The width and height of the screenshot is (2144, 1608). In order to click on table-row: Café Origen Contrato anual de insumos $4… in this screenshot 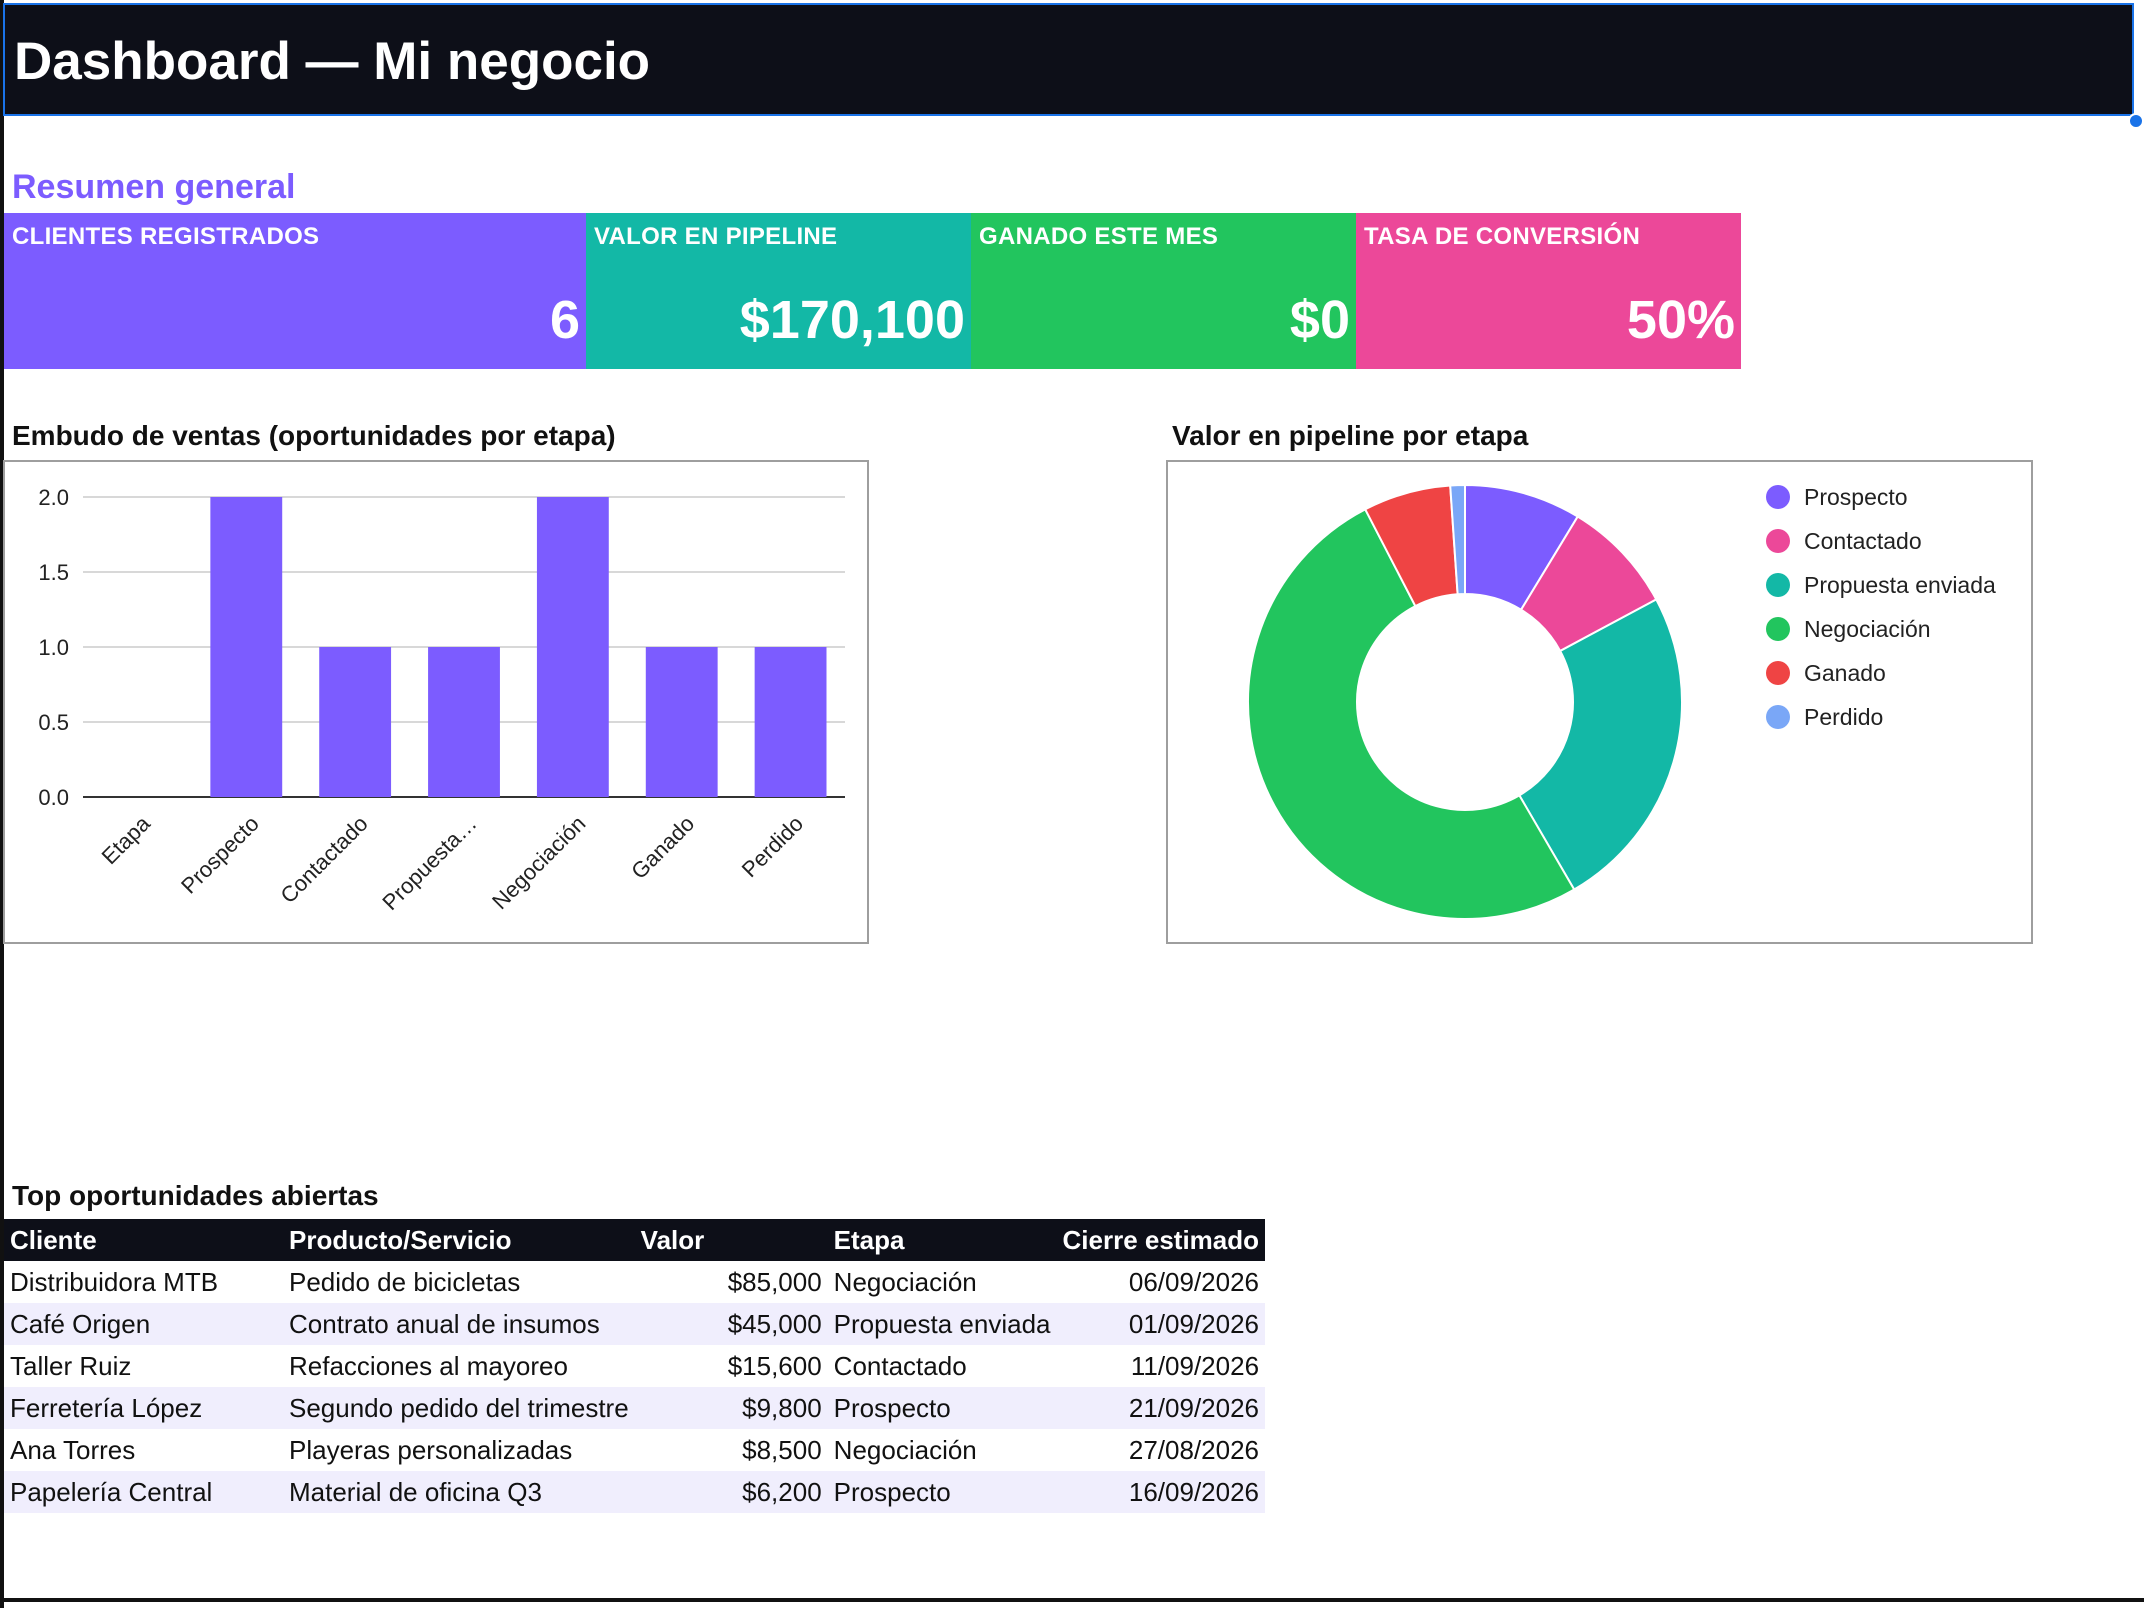, I will do `click(635, 1324)`.